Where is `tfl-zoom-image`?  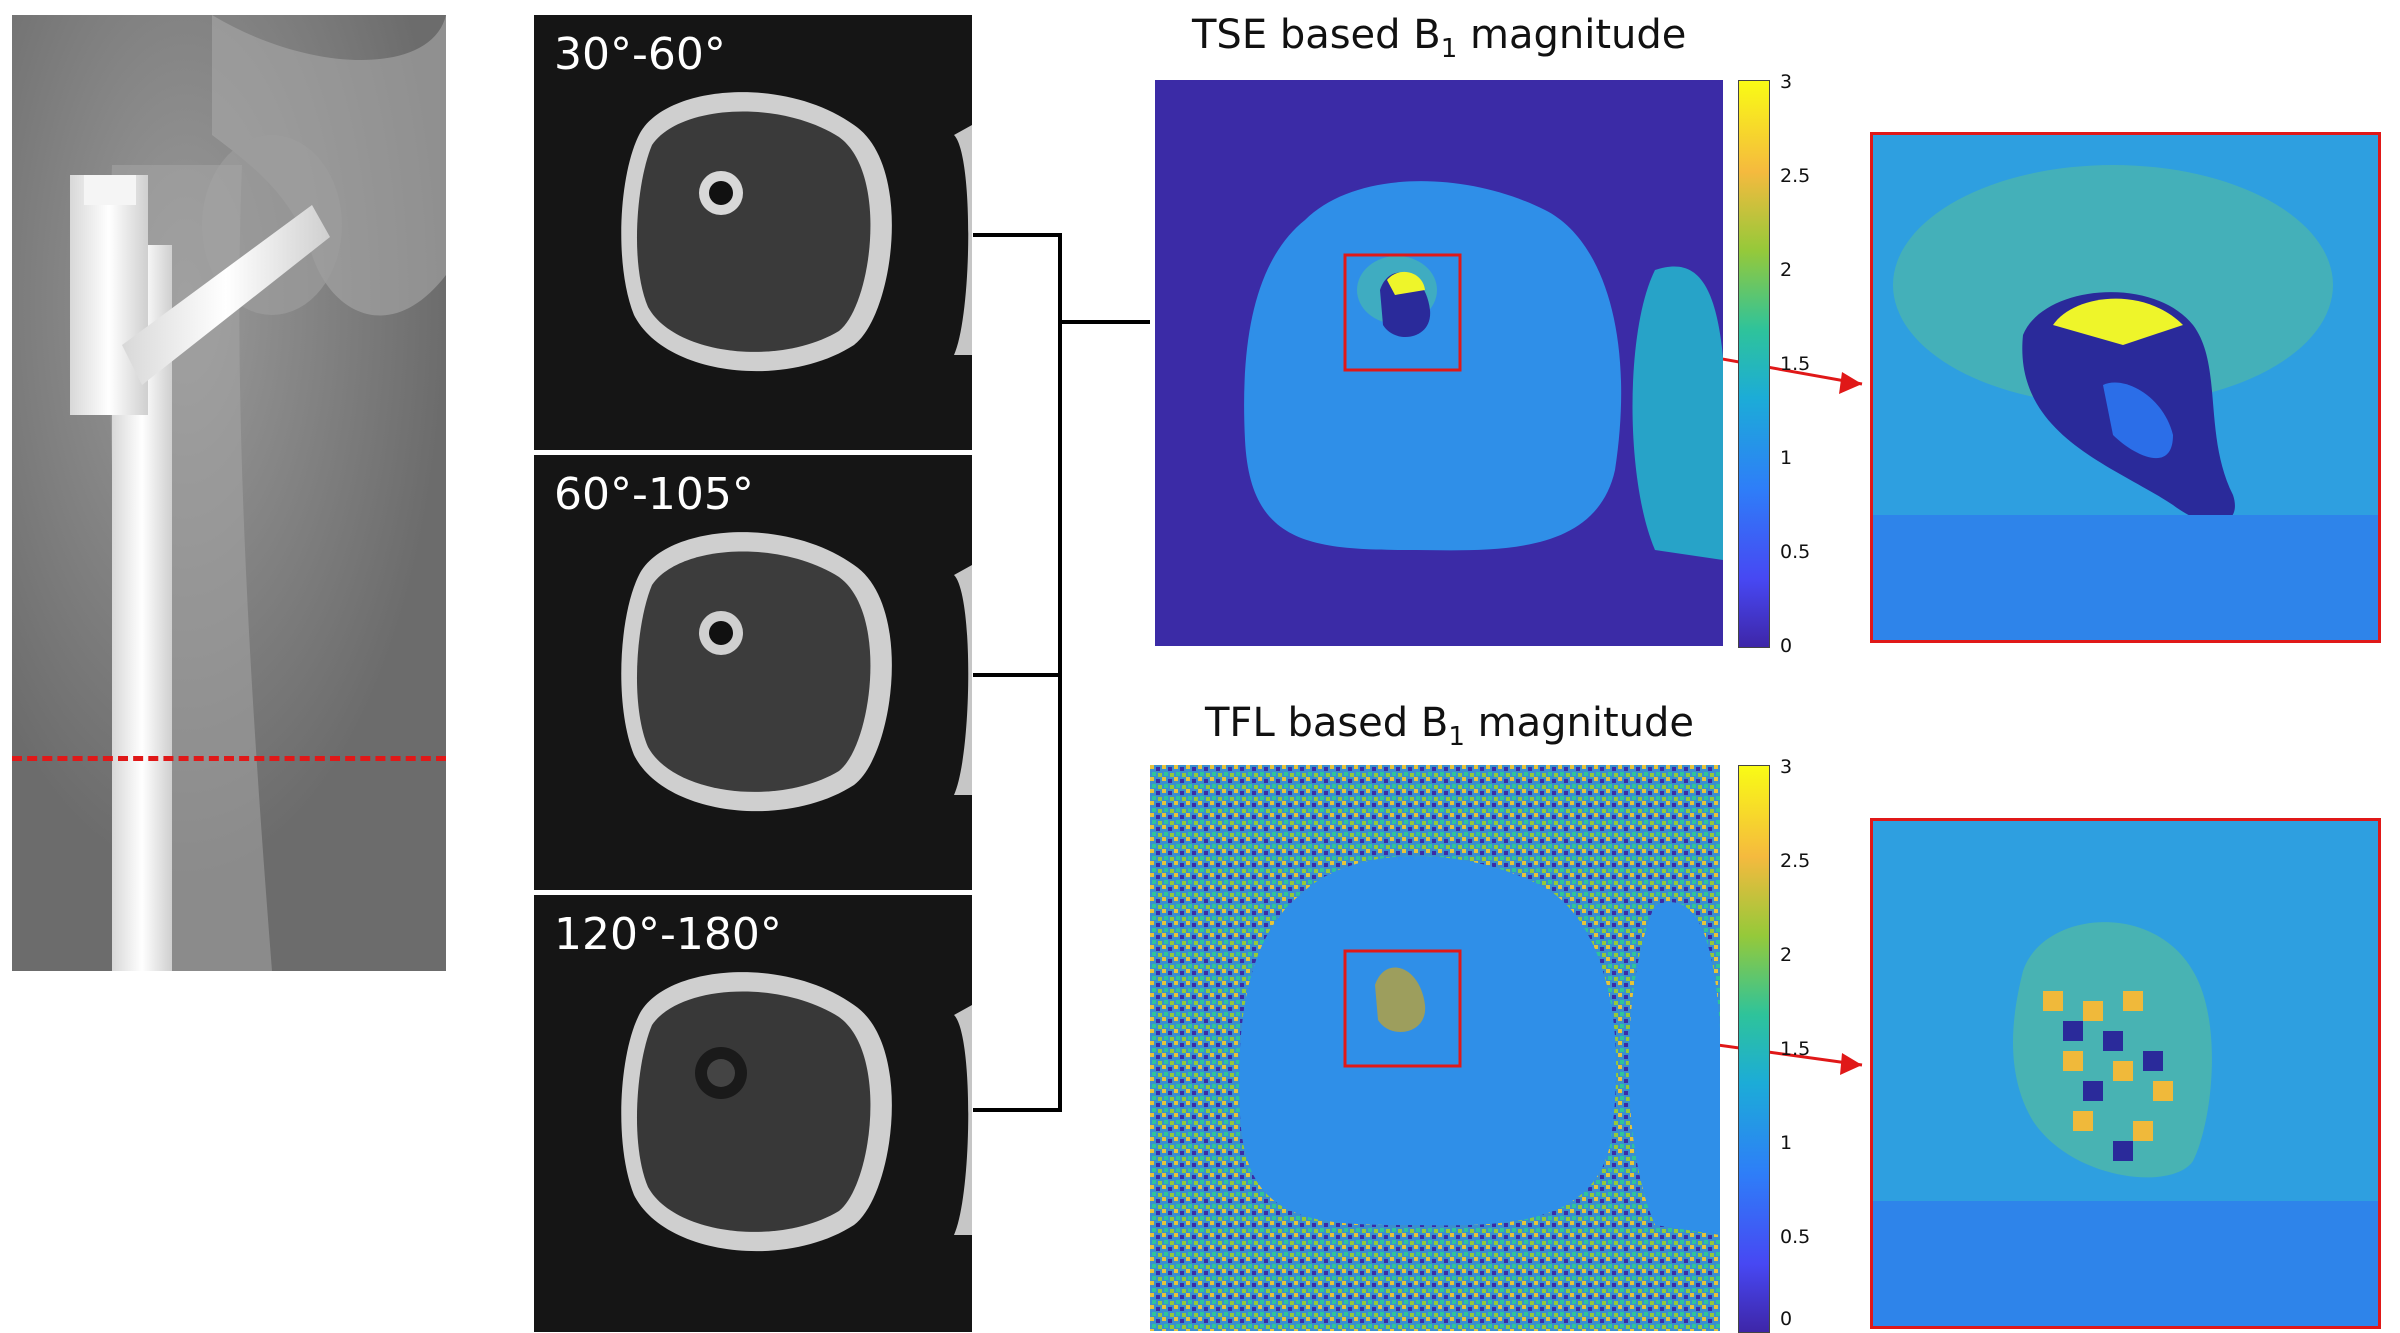
tfl-zoom-image is located at coordinates (2125, 1124).